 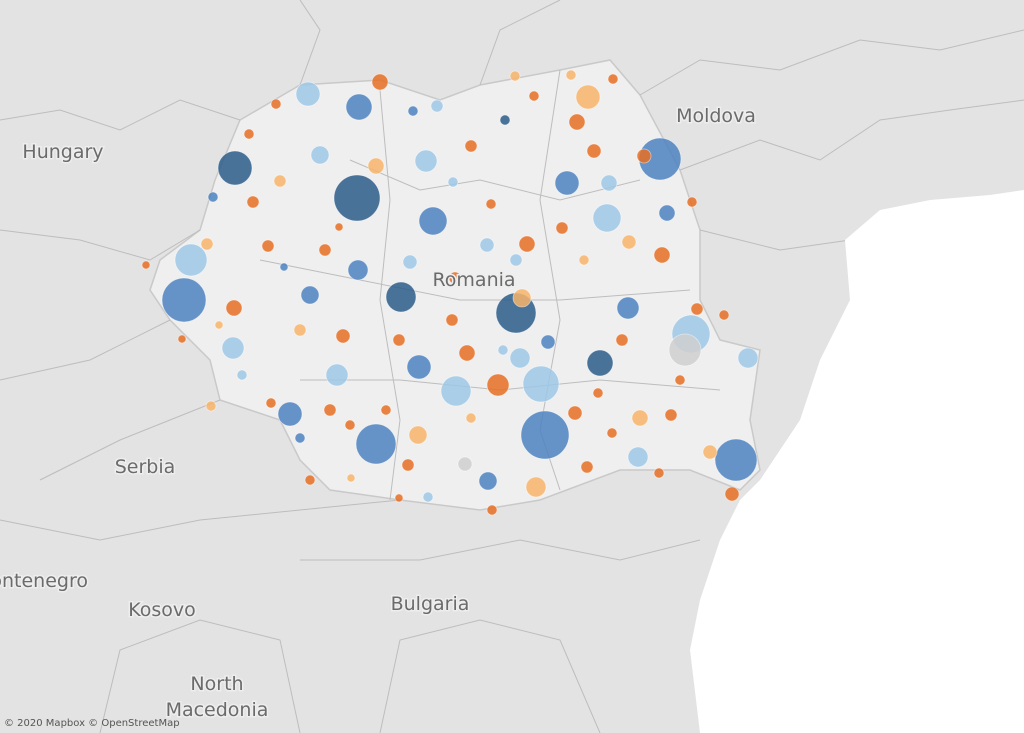 I want to click on country-label: Hungary, so click(x=62, y=152).